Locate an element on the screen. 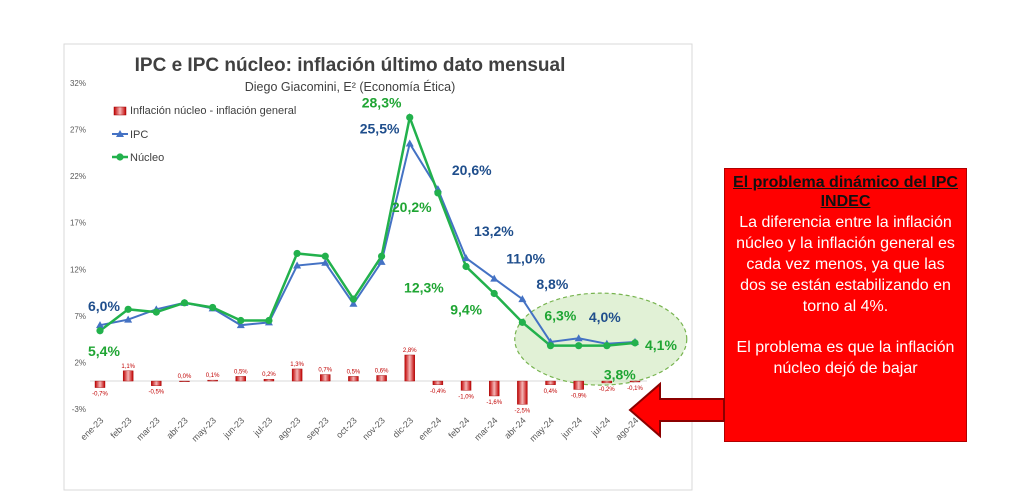  point-data-label: 3,8% is located at coordinates (620, 375).